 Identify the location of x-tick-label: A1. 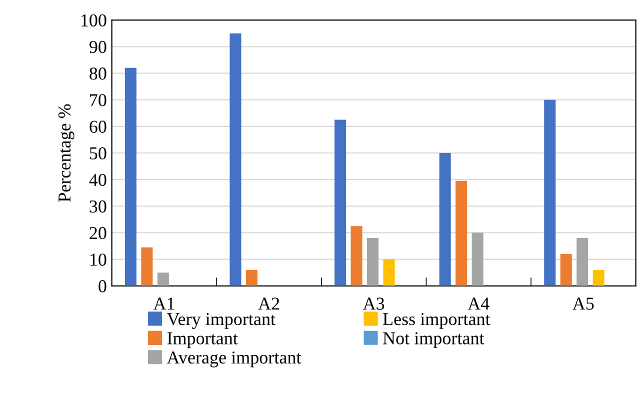
(163, 304).